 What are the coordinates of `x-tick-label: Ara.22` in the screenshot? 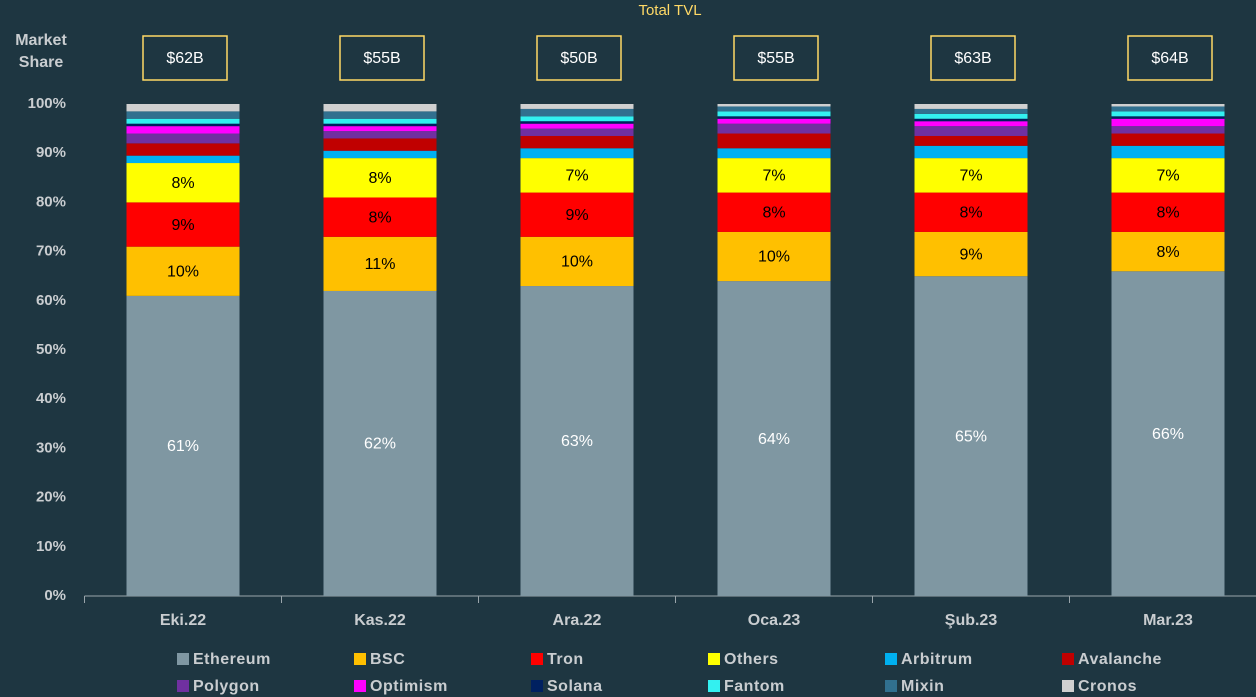 It's located at (577, 620).